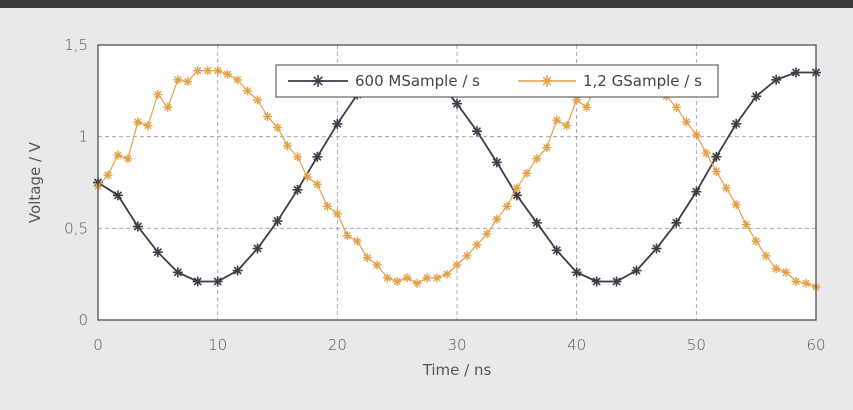 This screenshot has width=853, height=410. What do you see at coordinates (426, 4) in the screenshot?
I see `top-border` at bounding box center [426, 4].